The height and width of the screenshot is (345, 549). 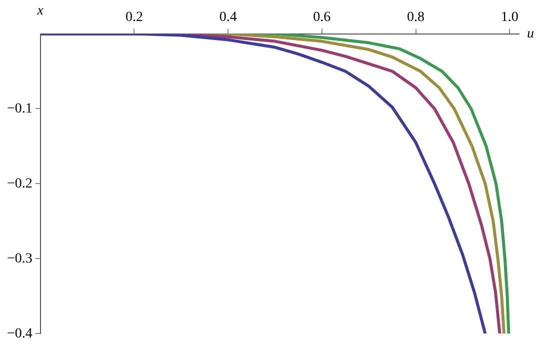 I want to click on y-axis-title: x, so click(x=40, y=11).